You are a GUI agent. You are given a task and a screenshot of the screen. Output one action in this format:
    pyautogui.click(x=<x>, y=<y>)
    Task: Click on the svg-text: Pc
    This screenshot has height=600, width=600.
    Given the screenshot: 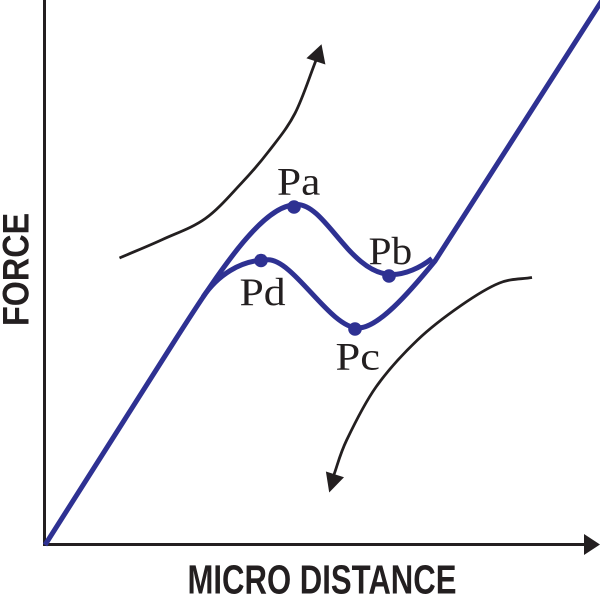 What is the action you would take?
    pyautogui.click(x=358, y=357)
    